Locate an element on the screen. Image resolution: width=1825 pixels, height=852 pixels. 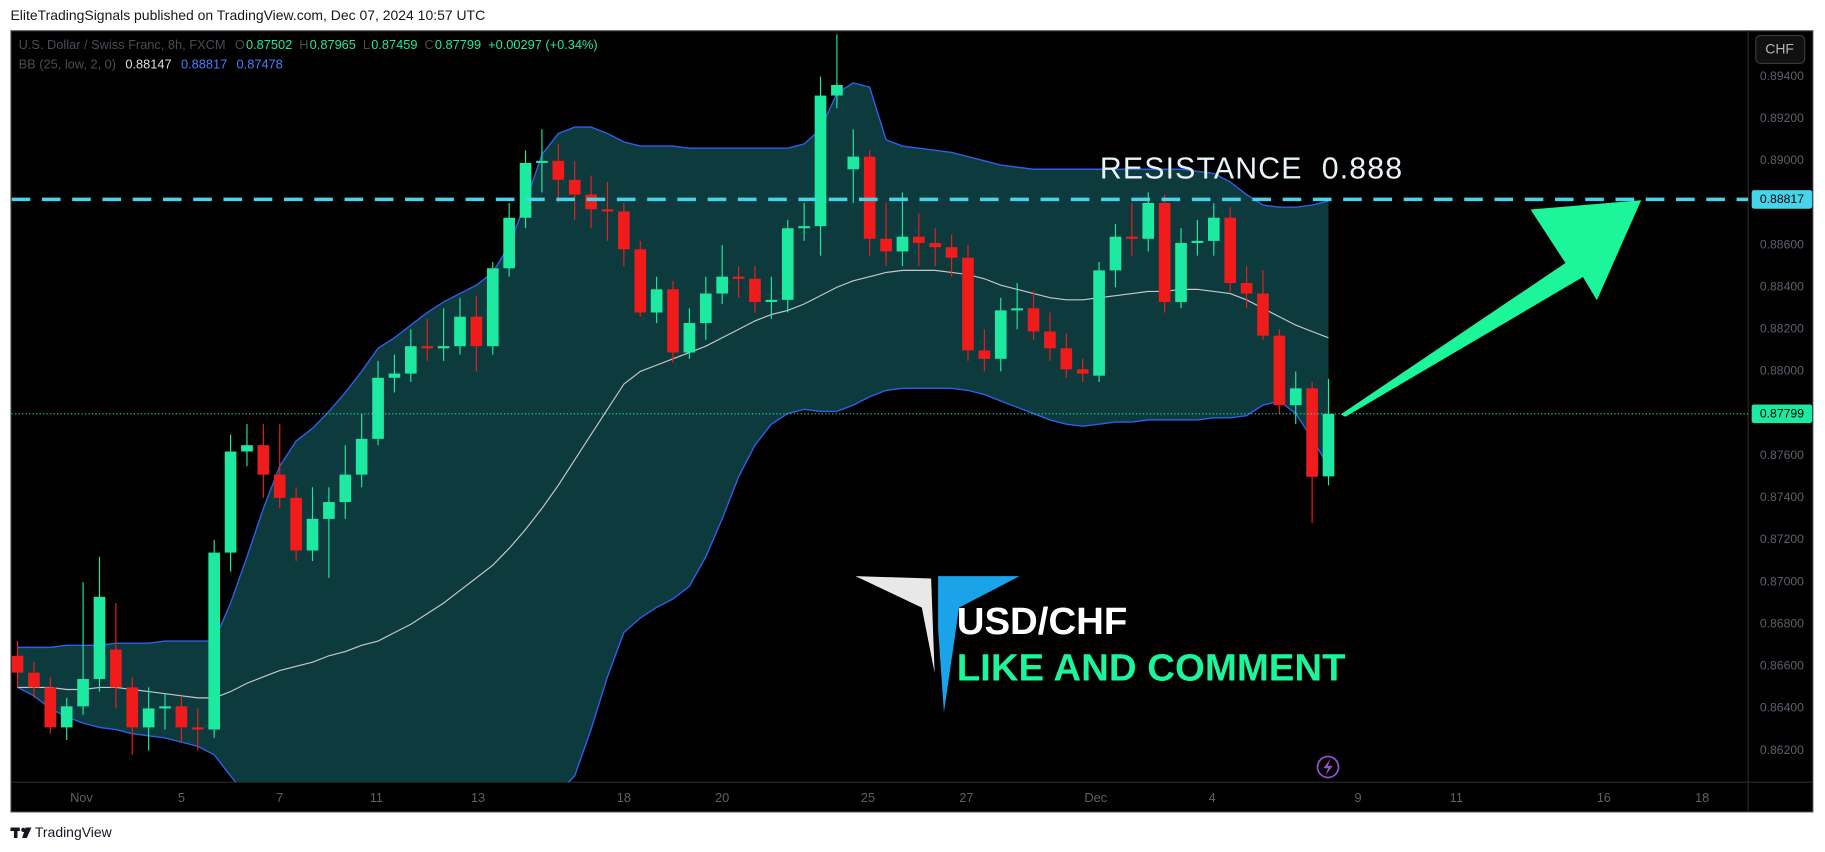
x-tick-label: 20 is located at coordinates (722, 797).